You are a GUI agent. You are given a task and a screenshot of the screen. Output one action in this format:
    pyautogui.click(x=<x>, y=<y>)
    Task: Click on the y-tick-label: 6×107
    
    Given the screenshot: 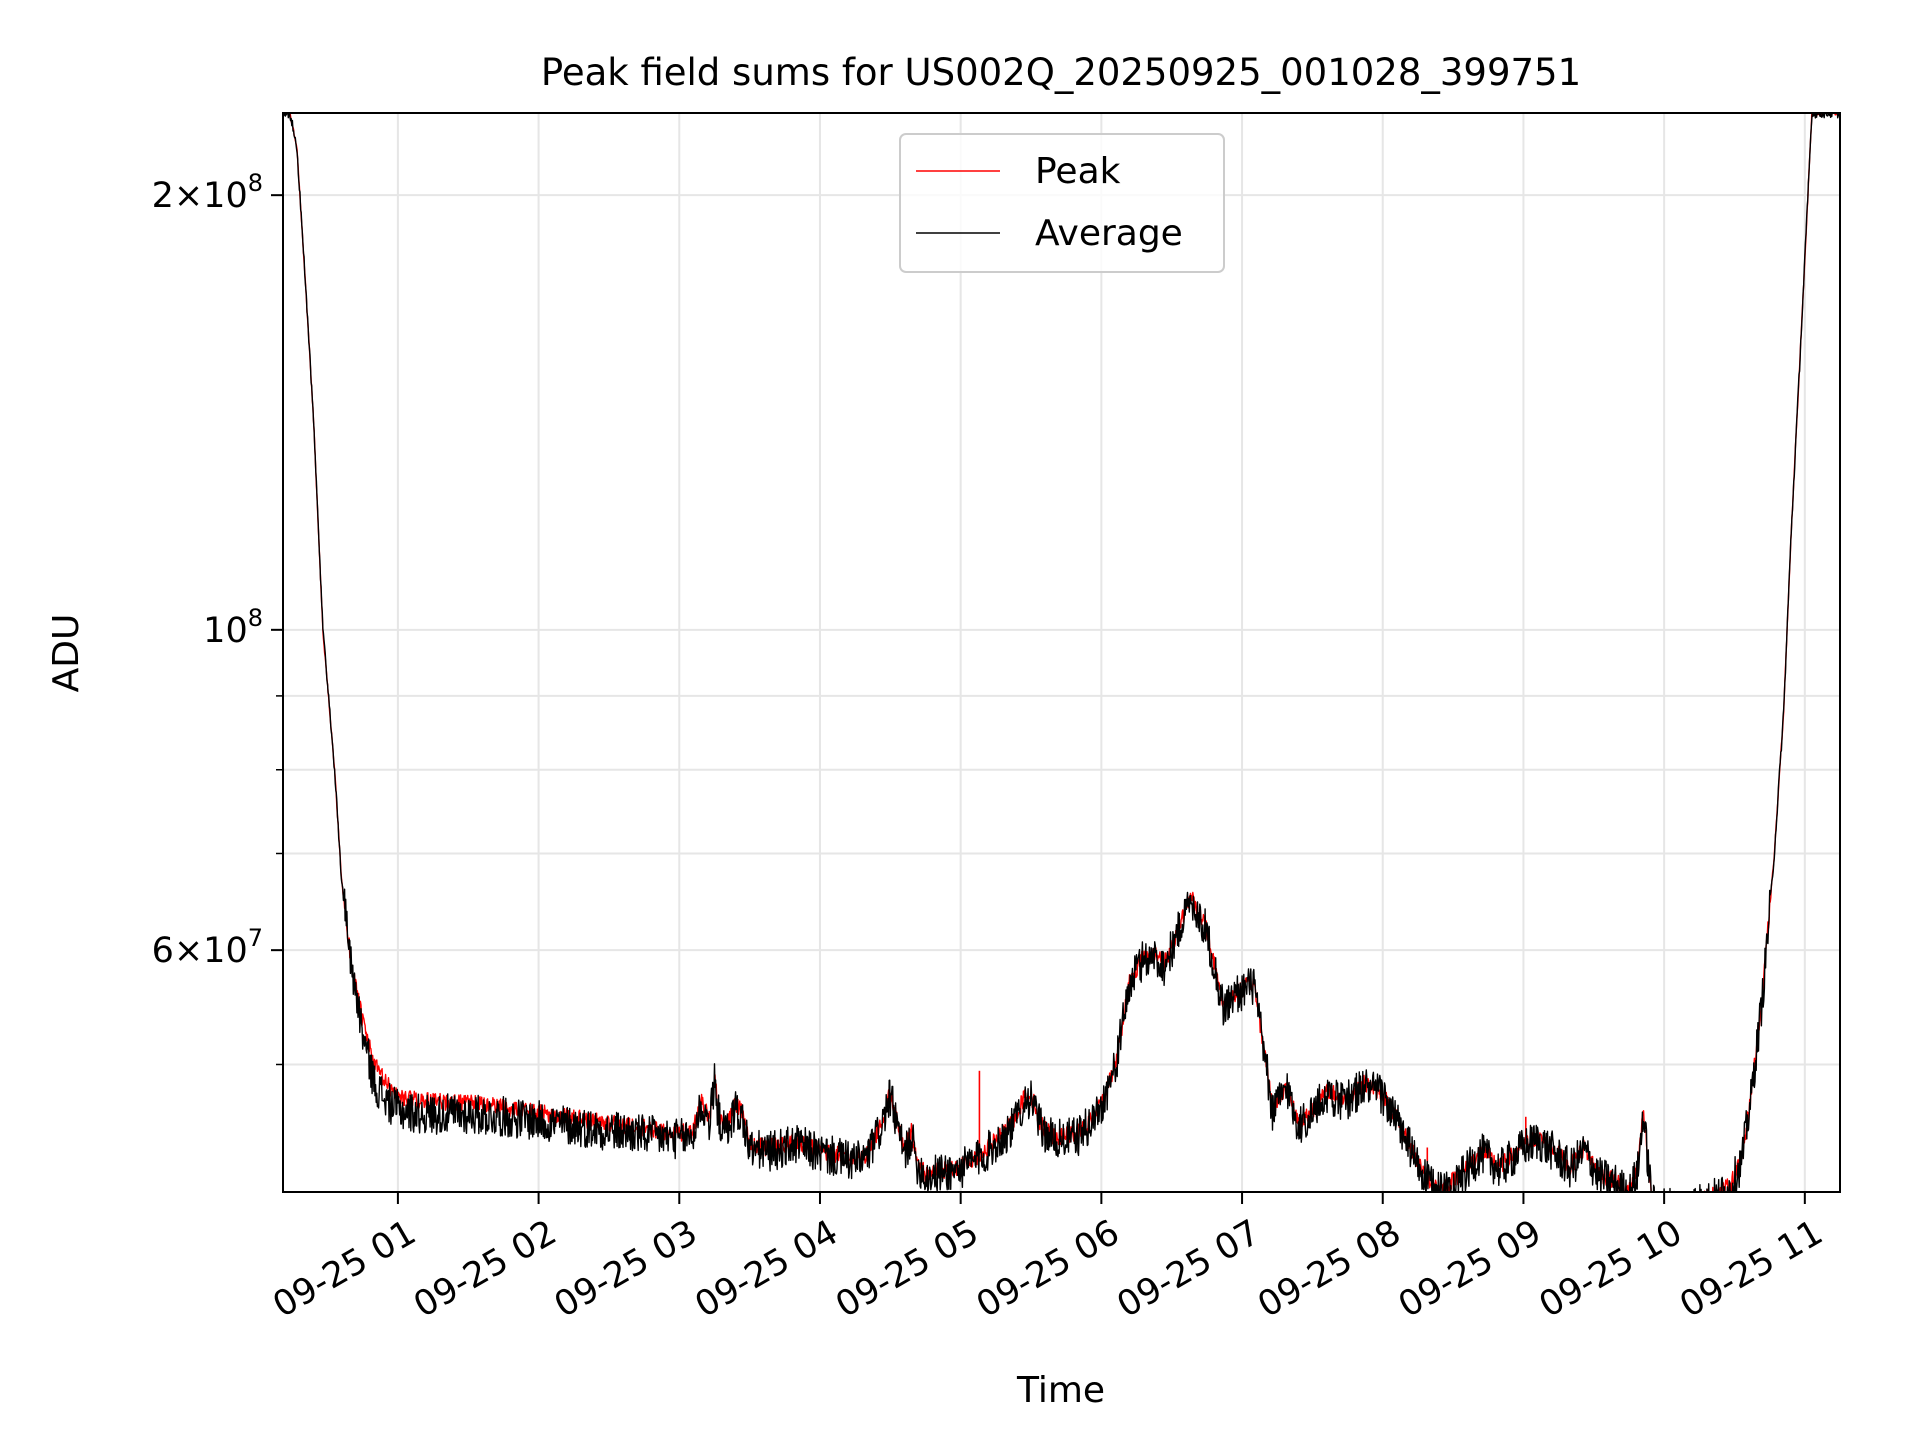 What is the action you would take?
    pyautogui.click(x=207, y=947)
    